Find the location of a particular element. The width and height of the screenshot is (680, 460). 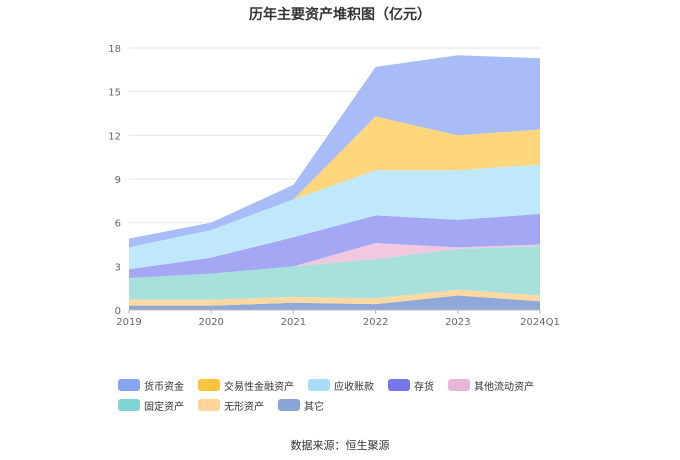

y-tick-label: 15 is located at coordinates (114, 93).